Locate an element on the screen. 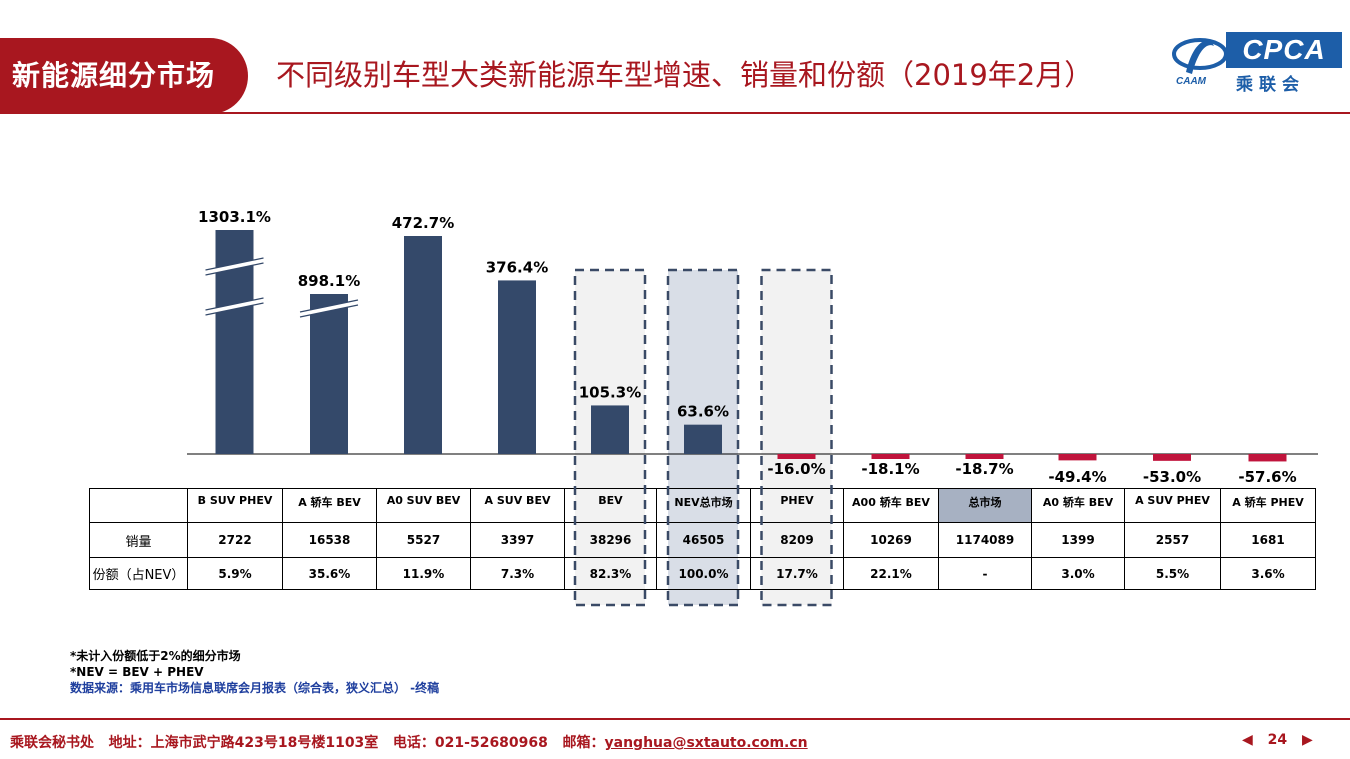  caam-logo-text: CAAM is located at coordinates (1191, 81).